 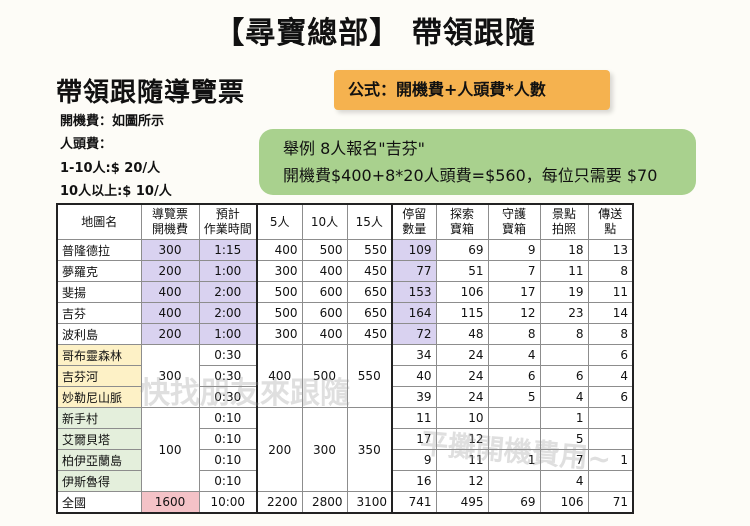 I want to click on cell-price-15: 650, so click(x=369, y=313).